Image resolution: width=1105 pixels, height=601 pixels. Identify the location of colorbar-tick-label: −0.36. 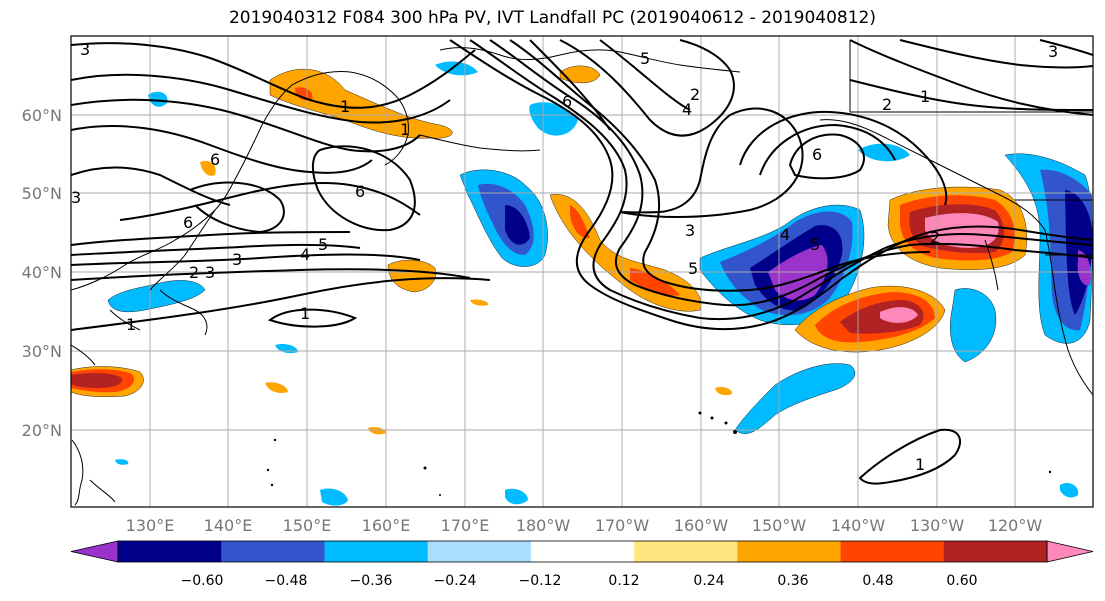
(371, 581).